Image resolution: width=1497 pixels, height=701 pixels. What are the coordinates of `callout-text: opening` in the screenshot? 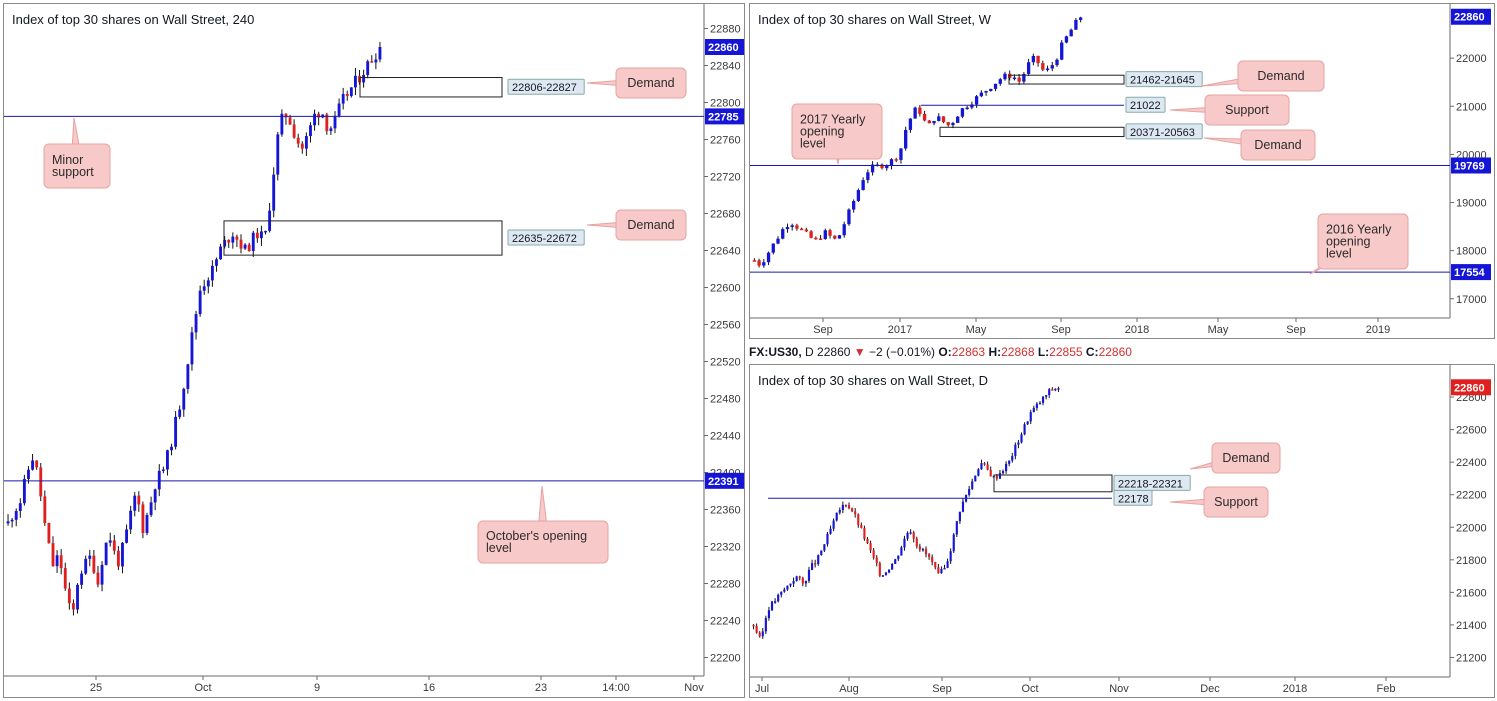 It's located at (822, 132).